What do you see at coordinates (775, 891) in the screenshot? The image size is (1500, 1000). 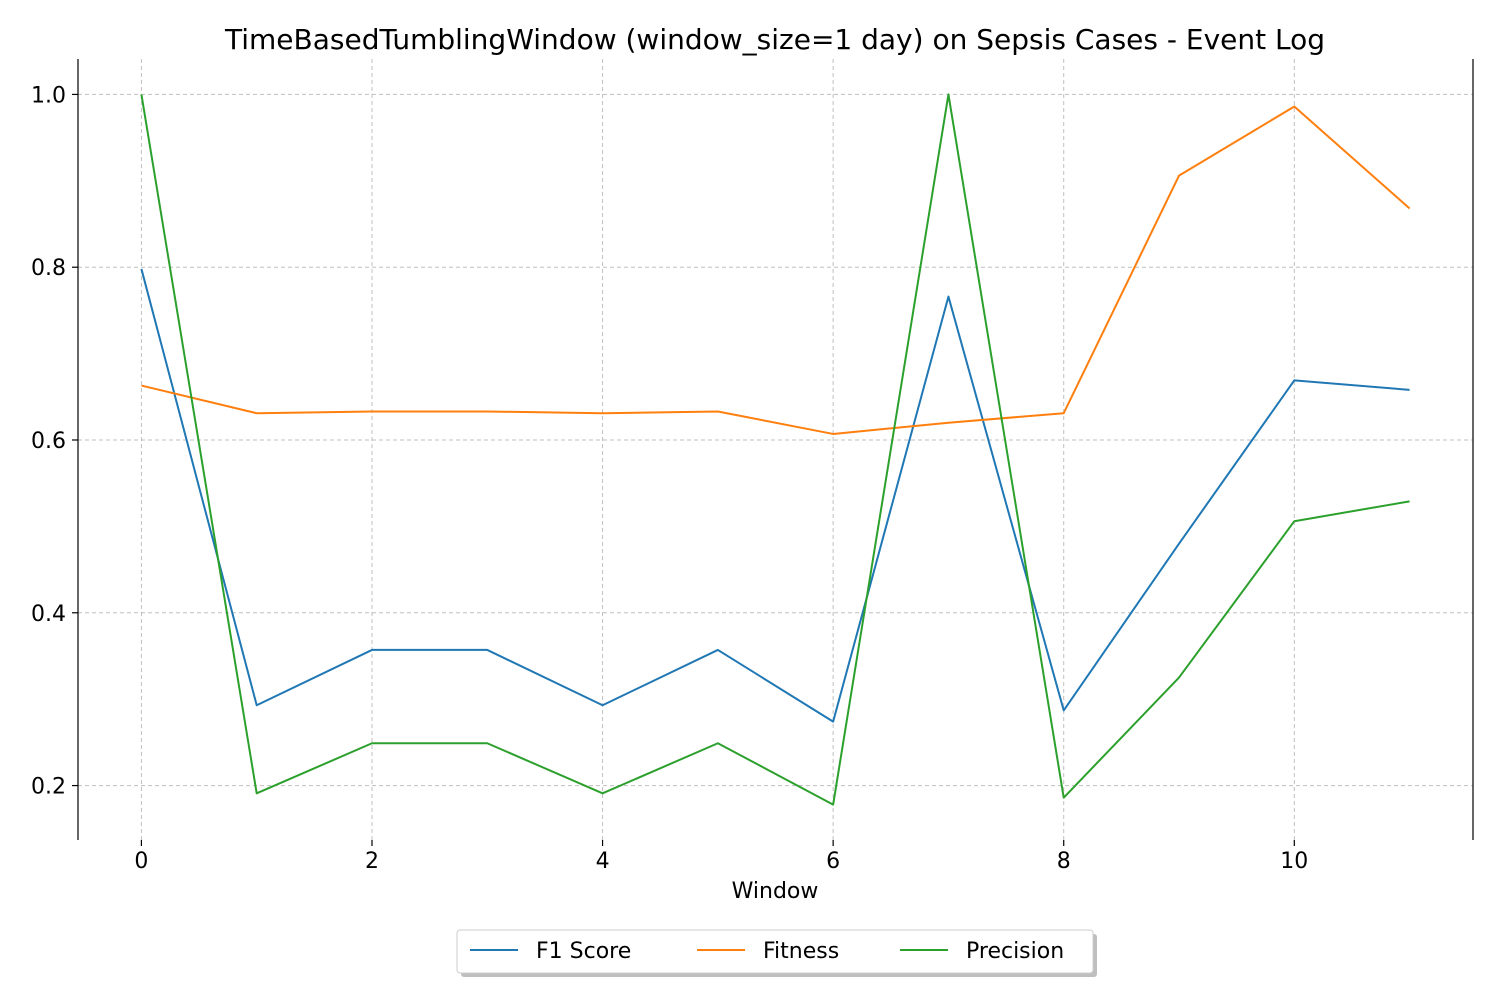 I see `x-axis-title: Window` at bounding box center [775, 891].